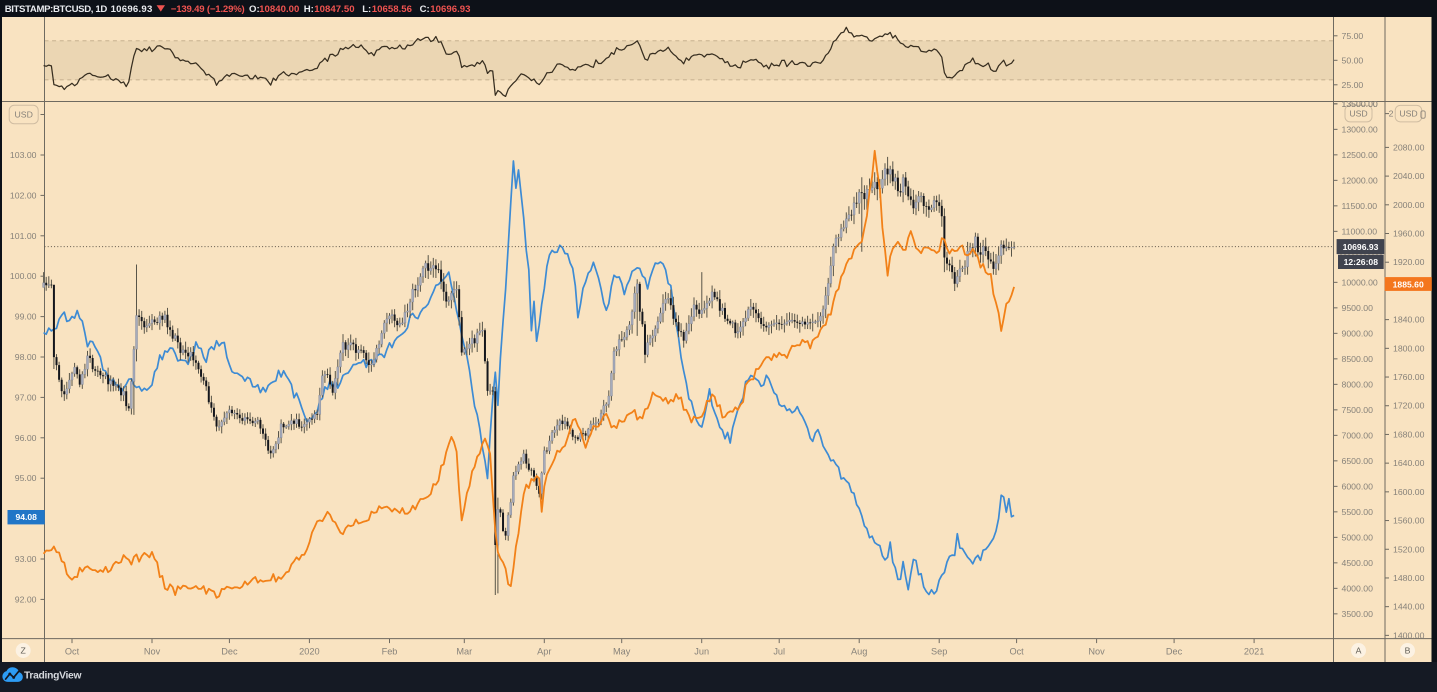 This screenshot has height=692, width=1437. I want to click on svg-text: 11000.00, so click(1360, 231).